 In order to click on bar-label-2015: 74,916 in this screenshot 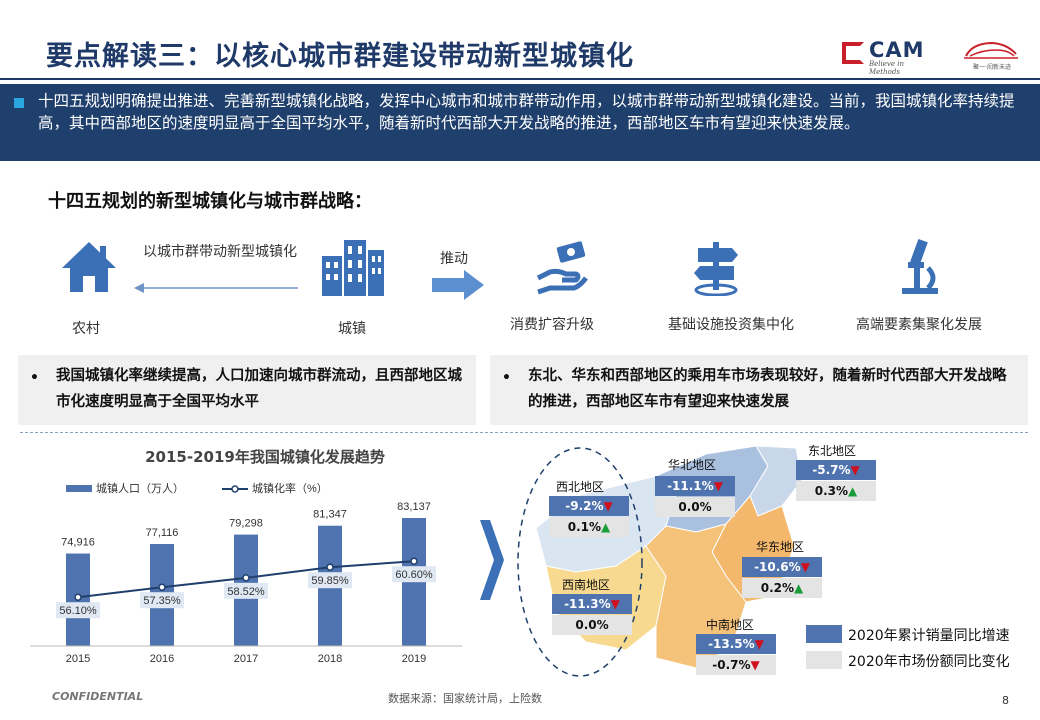, I will do `click(78, 543)`.